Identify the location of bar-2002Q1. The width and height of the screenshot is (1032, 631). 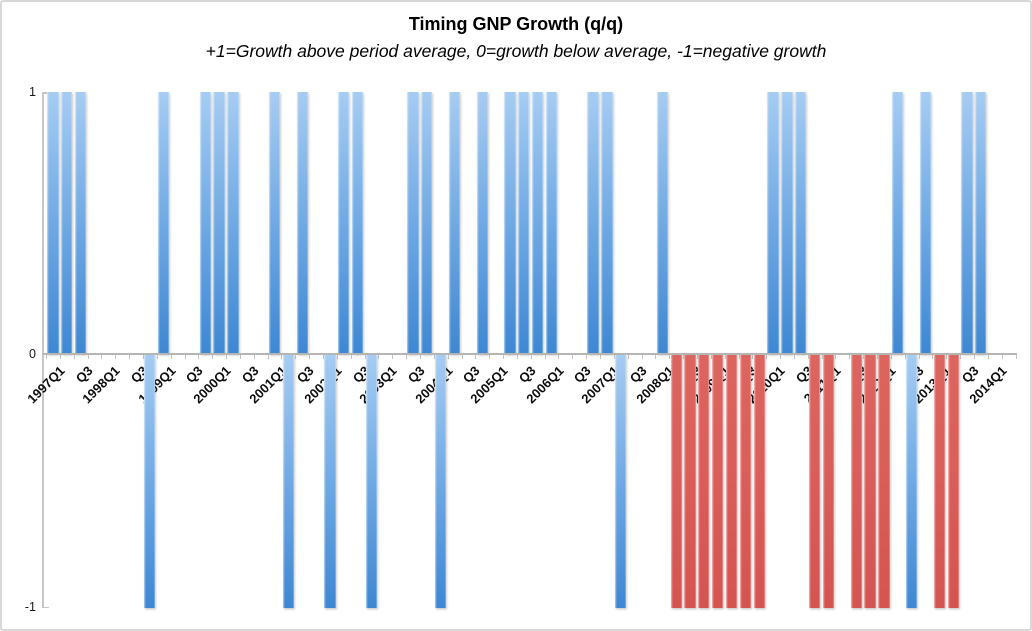
(330, 481).